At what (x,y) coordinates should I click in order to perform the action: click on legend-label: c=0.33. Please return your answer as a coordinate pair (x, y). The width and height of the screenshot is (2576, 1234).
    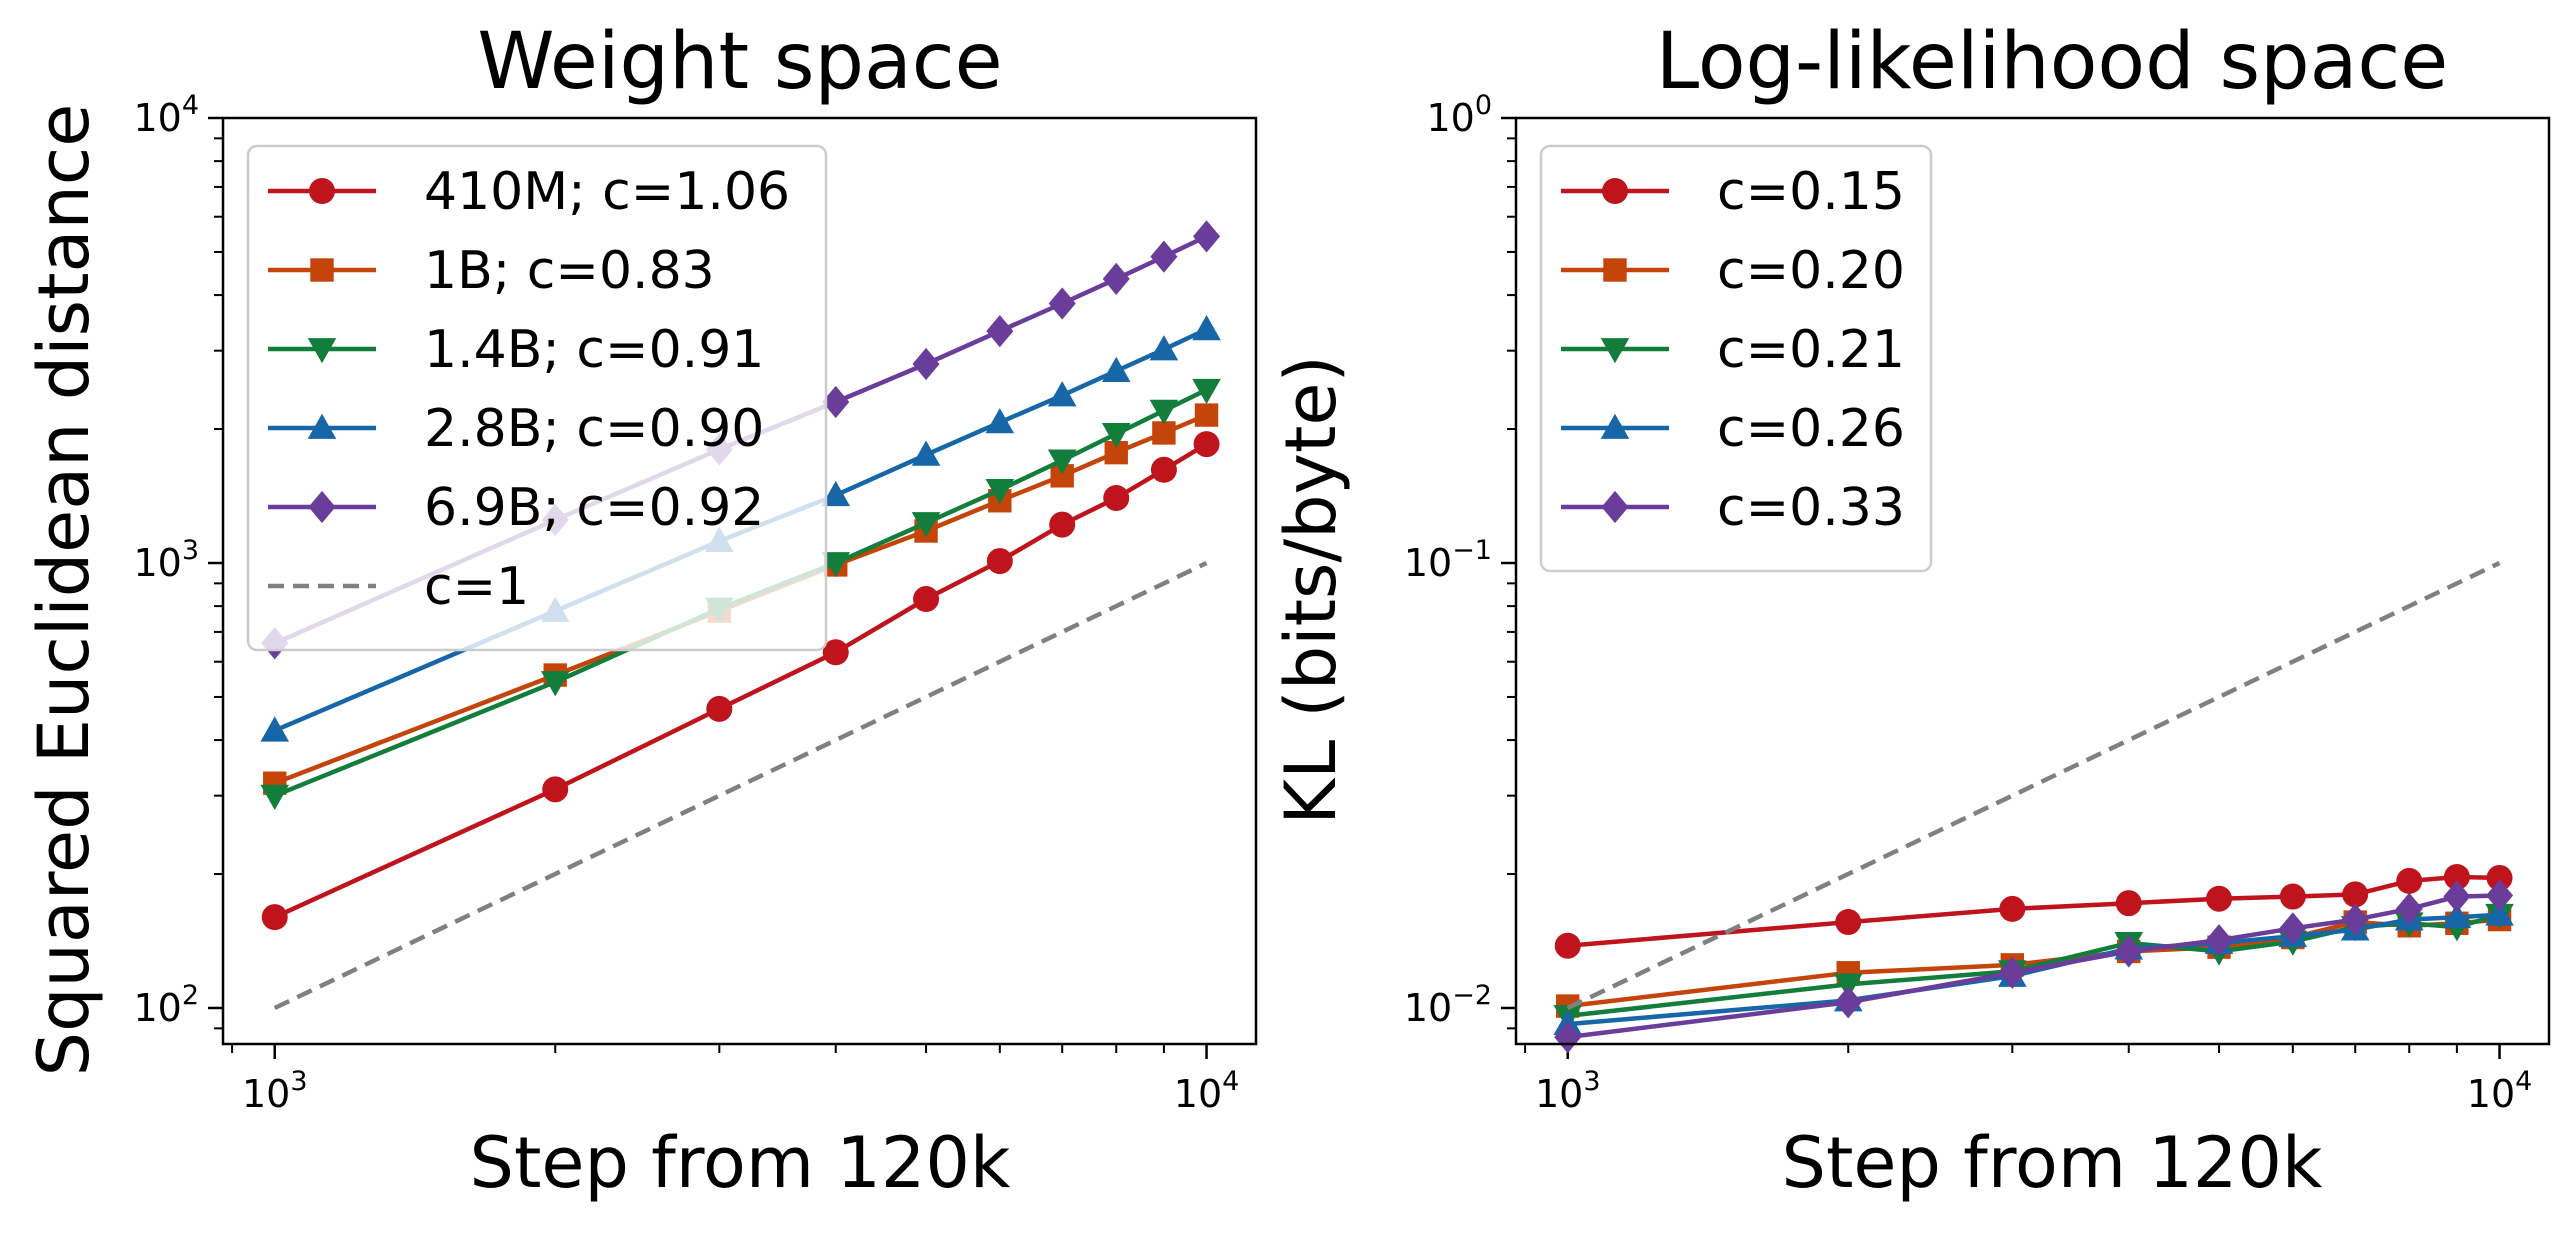
    Looking at the image, I should click on (1811, 508).